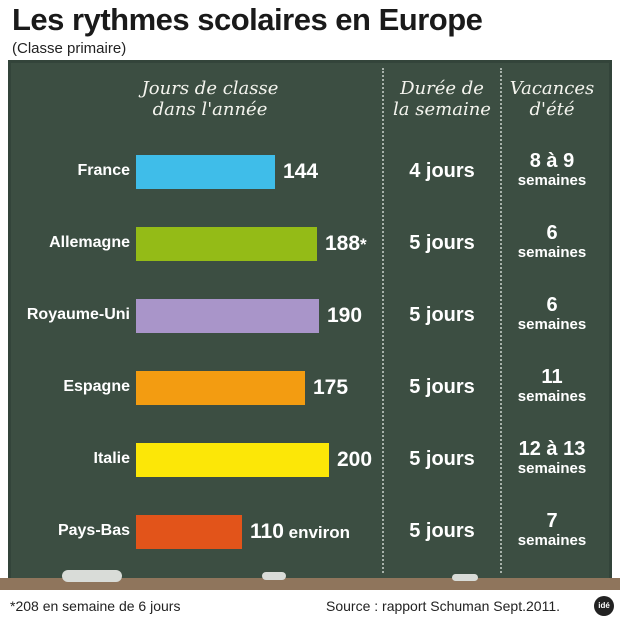  I want to click on bar-royaume-uni, so click(227, 316).